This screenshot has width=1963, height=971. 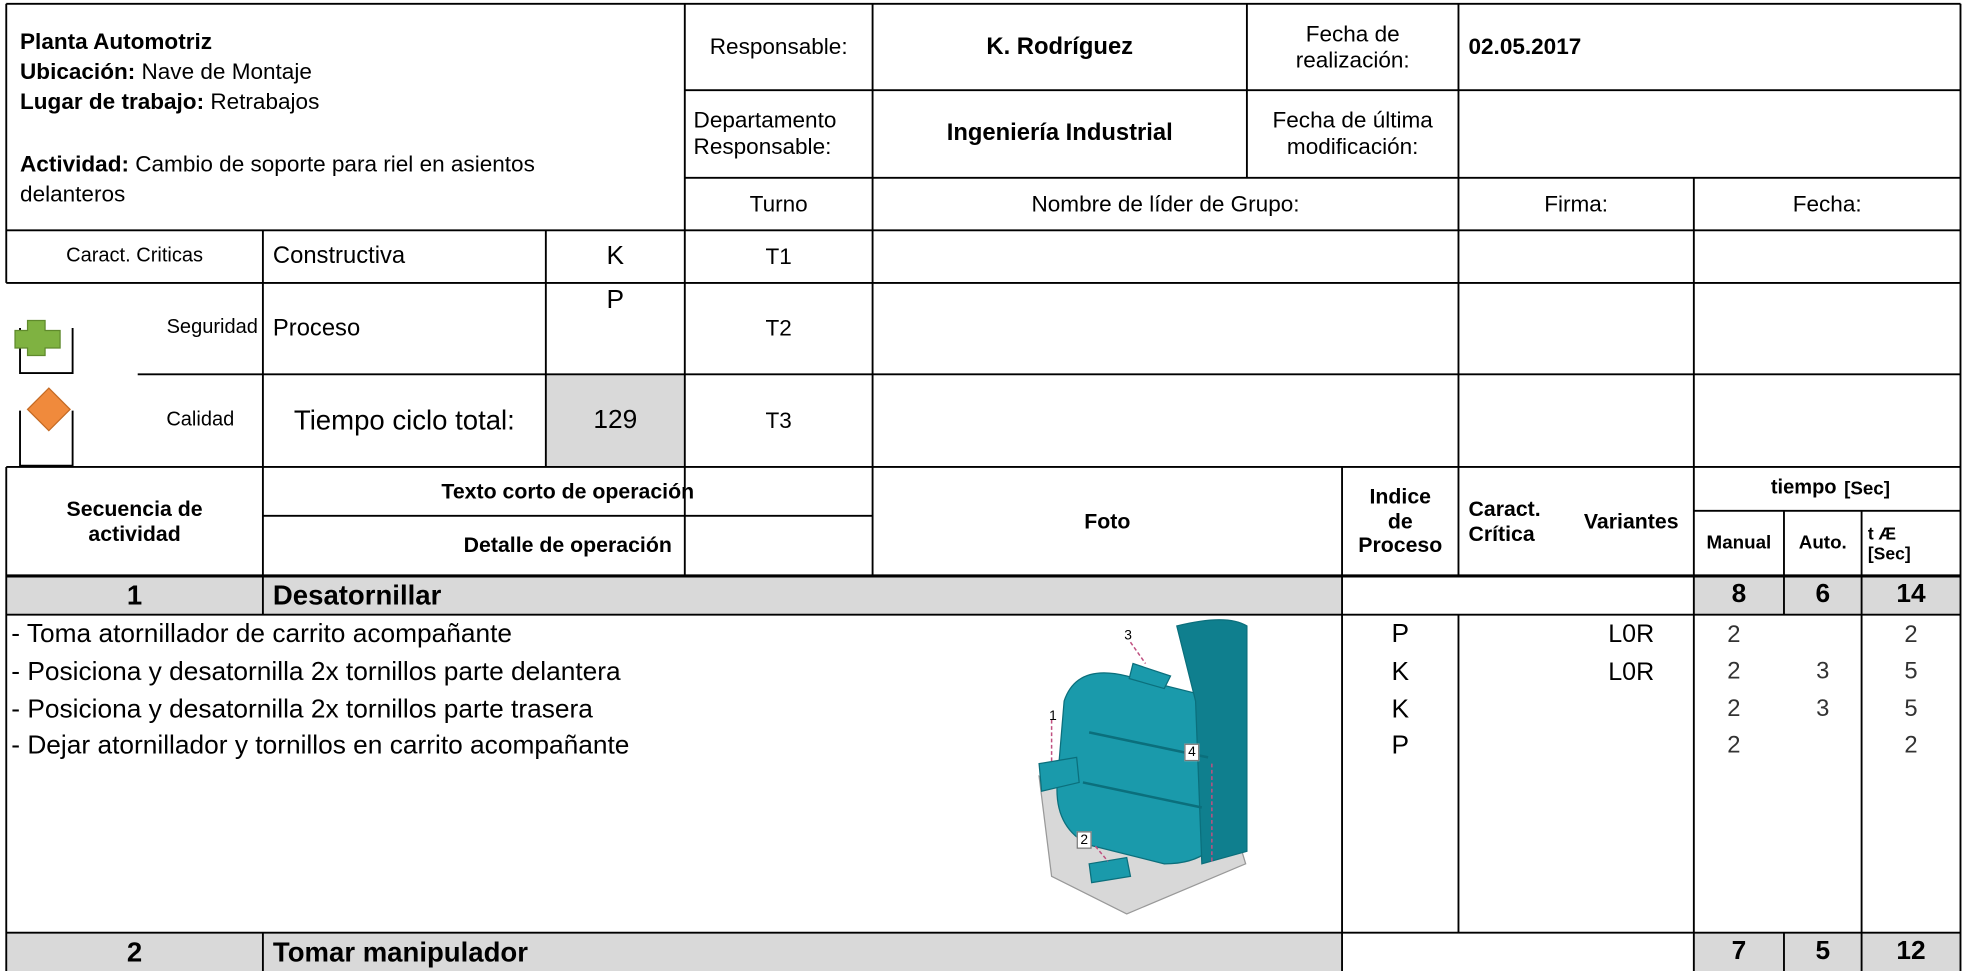 I want to click on column-header: Texto corto de operación, so click(x=568, y=491).